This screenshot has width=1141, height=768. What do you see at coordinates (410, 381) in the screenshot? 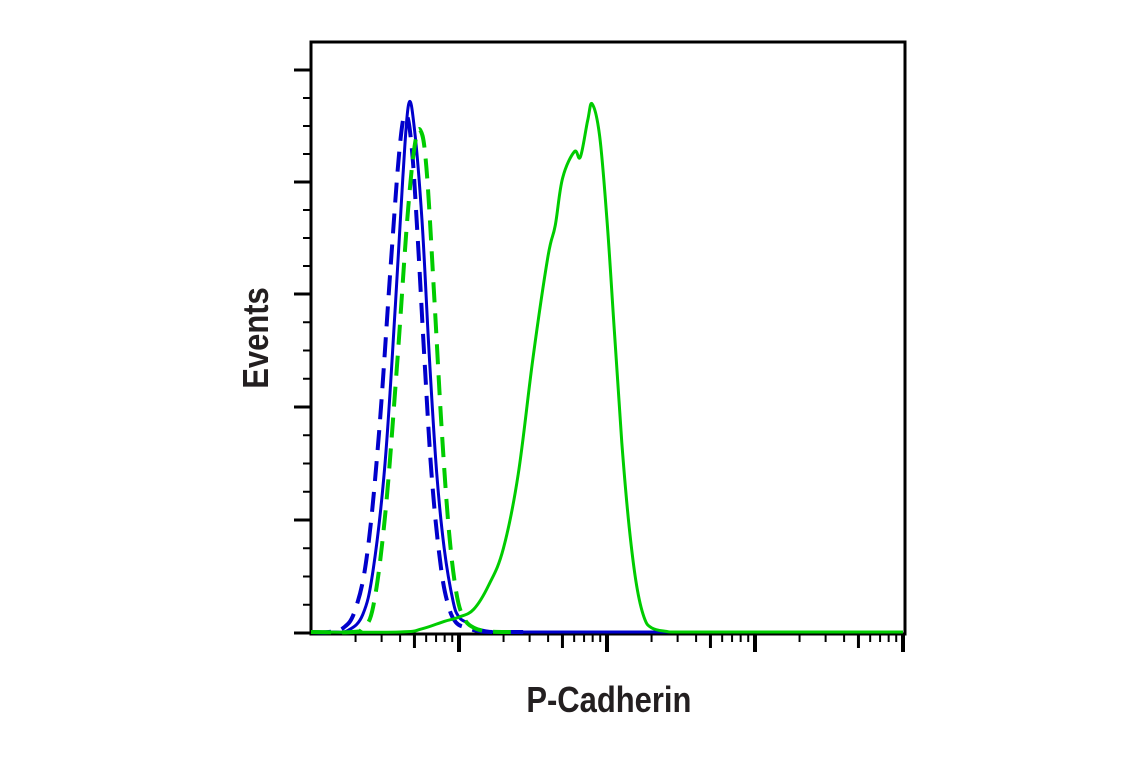
I see `green-dashed-curve` at bounding box center [410, 381].